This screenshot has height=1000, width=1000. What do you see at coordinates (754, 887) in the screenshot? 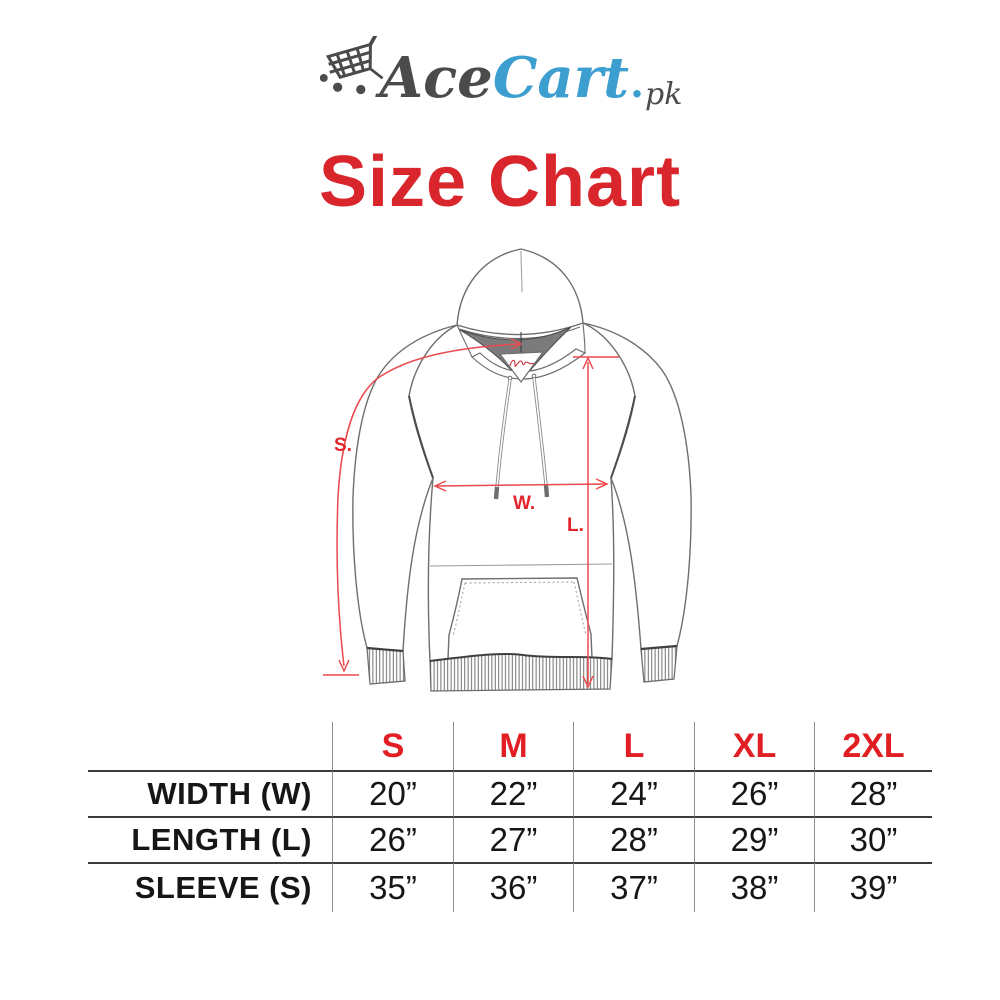
I see `sleeve-value-xl: 38”` at bounding box center [754, 887].